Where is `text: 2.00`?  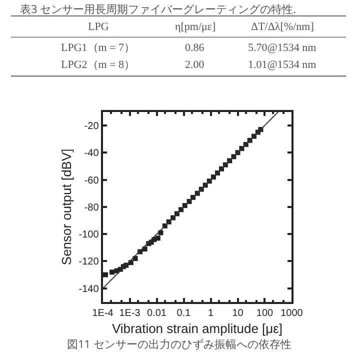
text: 2.00 is located at coordinates (195, 65).